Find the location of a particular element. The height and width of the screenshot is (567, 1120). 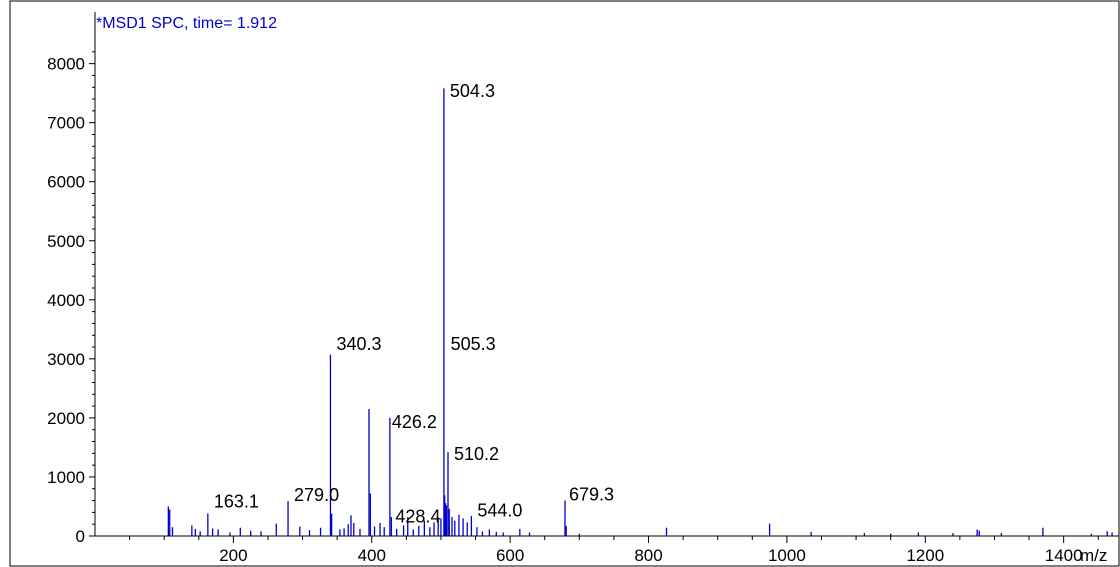

peak-label: 428.4 is located at coordinates (417, 517).